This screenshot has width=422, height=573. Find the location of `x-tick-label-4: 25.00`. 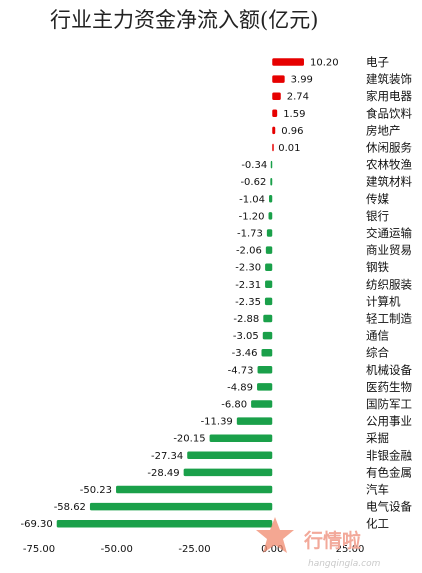

x-tick-label-4: 25.00 is located at coordinates (350, 549).